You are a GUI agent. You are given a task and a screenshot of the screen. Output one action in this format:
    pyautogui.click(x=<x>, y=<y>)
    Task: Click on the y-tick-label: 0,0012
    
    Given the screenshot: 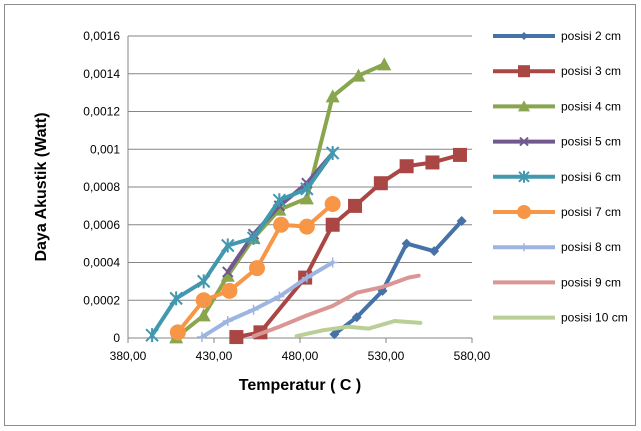 What is the action you would take?
    pyautogui.click(x=101, y=112)
    